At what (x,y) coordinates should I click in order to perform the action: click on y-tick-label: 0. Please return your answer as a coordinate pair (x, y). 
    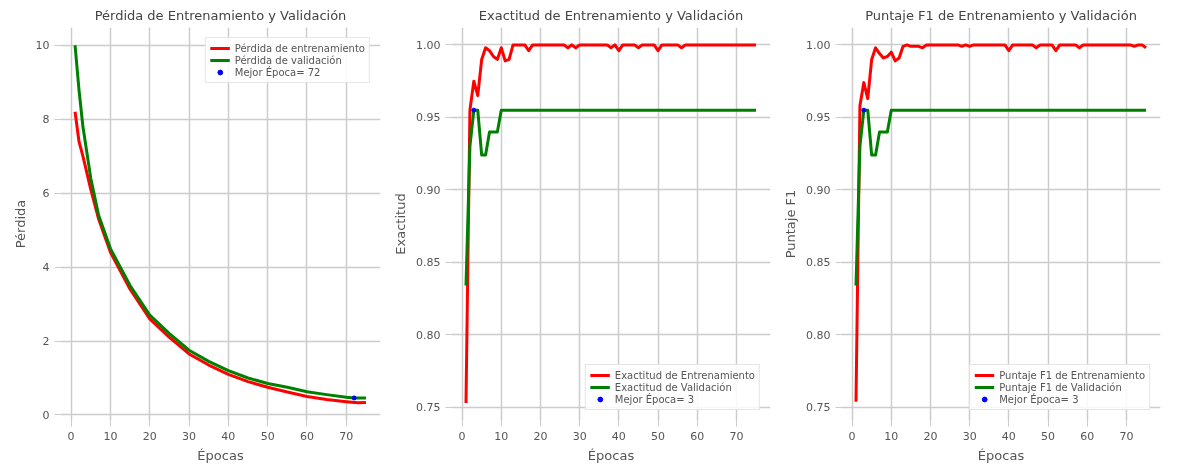
    Looking at the image, I should click on (46, 415).